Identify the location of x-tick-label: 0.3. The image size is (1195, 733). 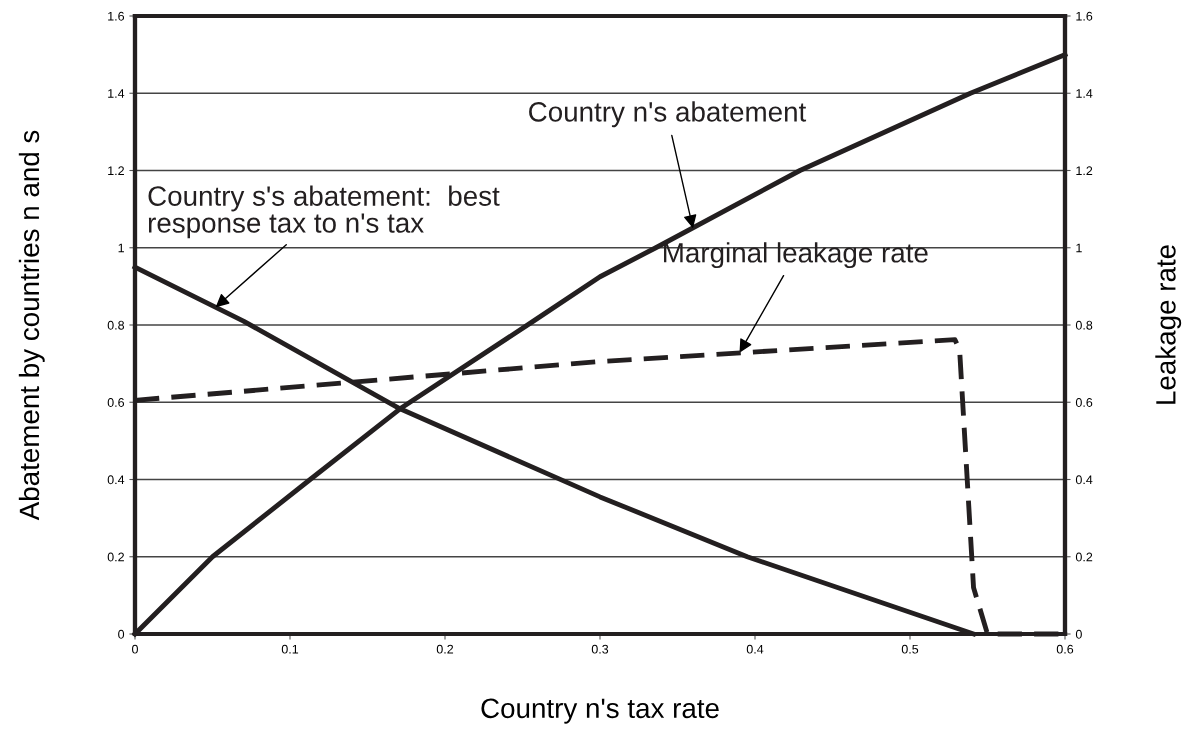
(600, 649).